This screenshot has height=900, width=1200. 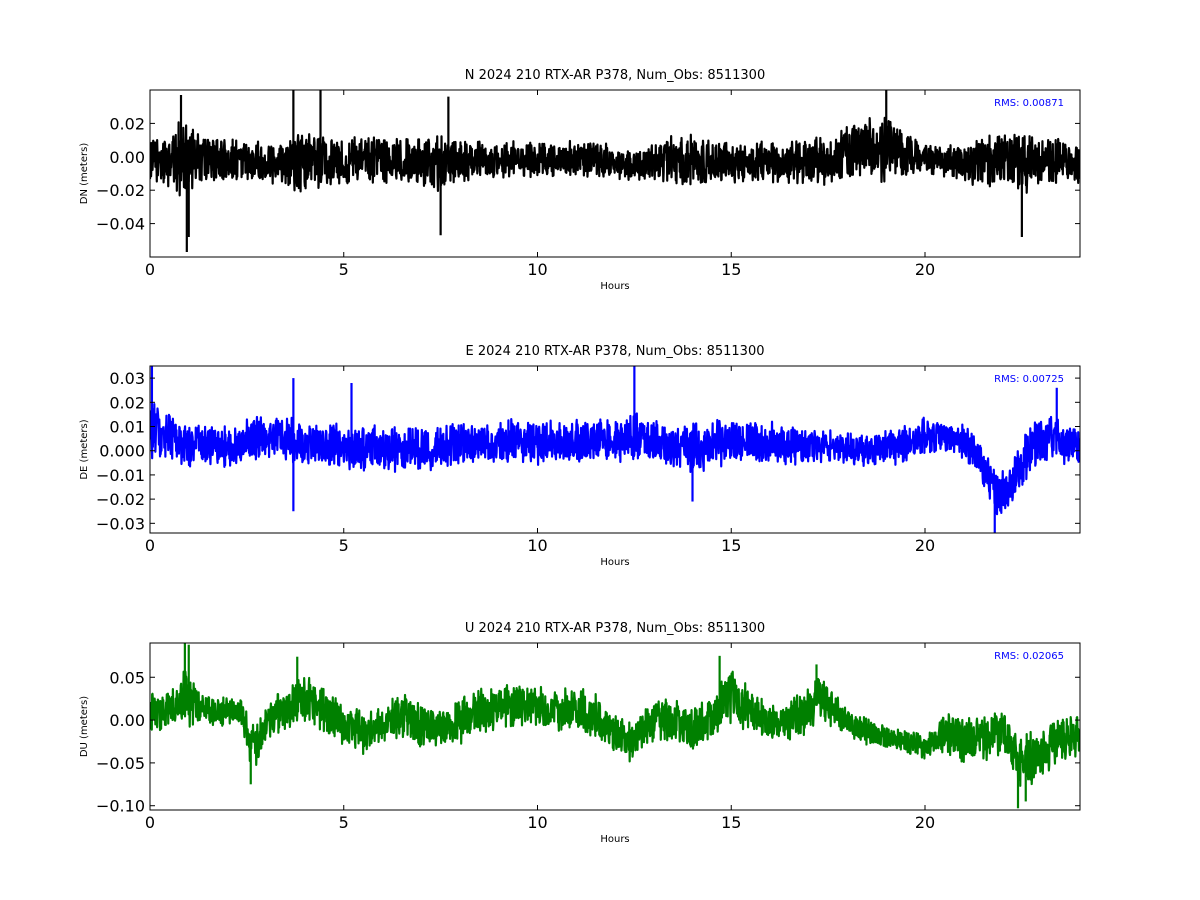 What do you see at coordinates (84, 449) in the screenshot?
I see `east-ylabel: DE (meters)` at bounding box center [84, 449].